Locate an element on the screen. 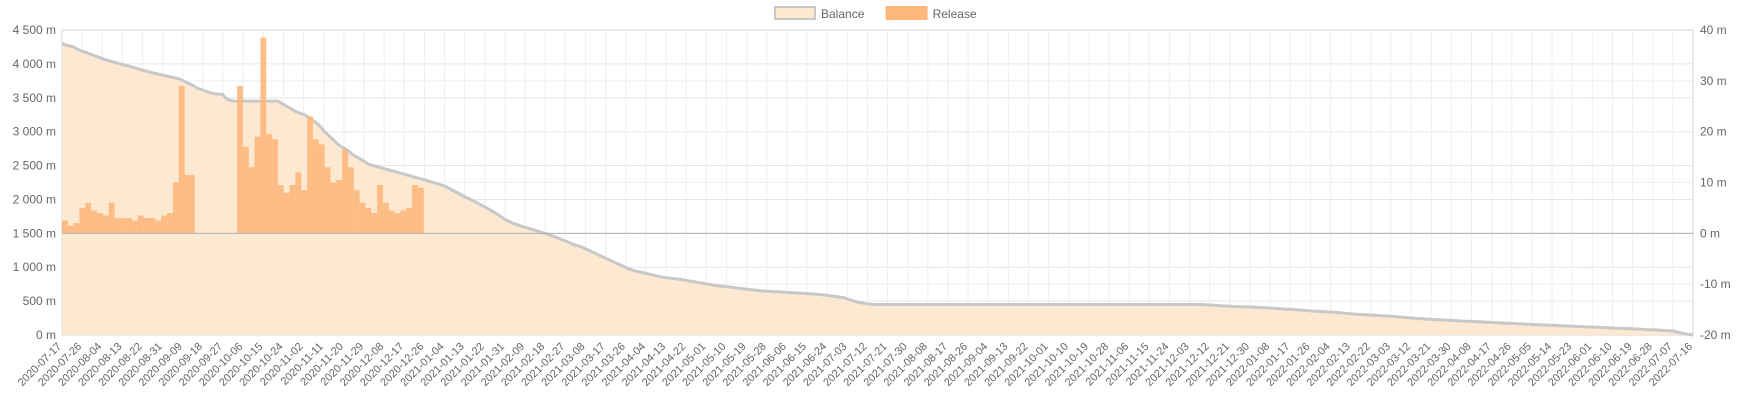  legend-label: Balance is located at coordinates (843, 14).